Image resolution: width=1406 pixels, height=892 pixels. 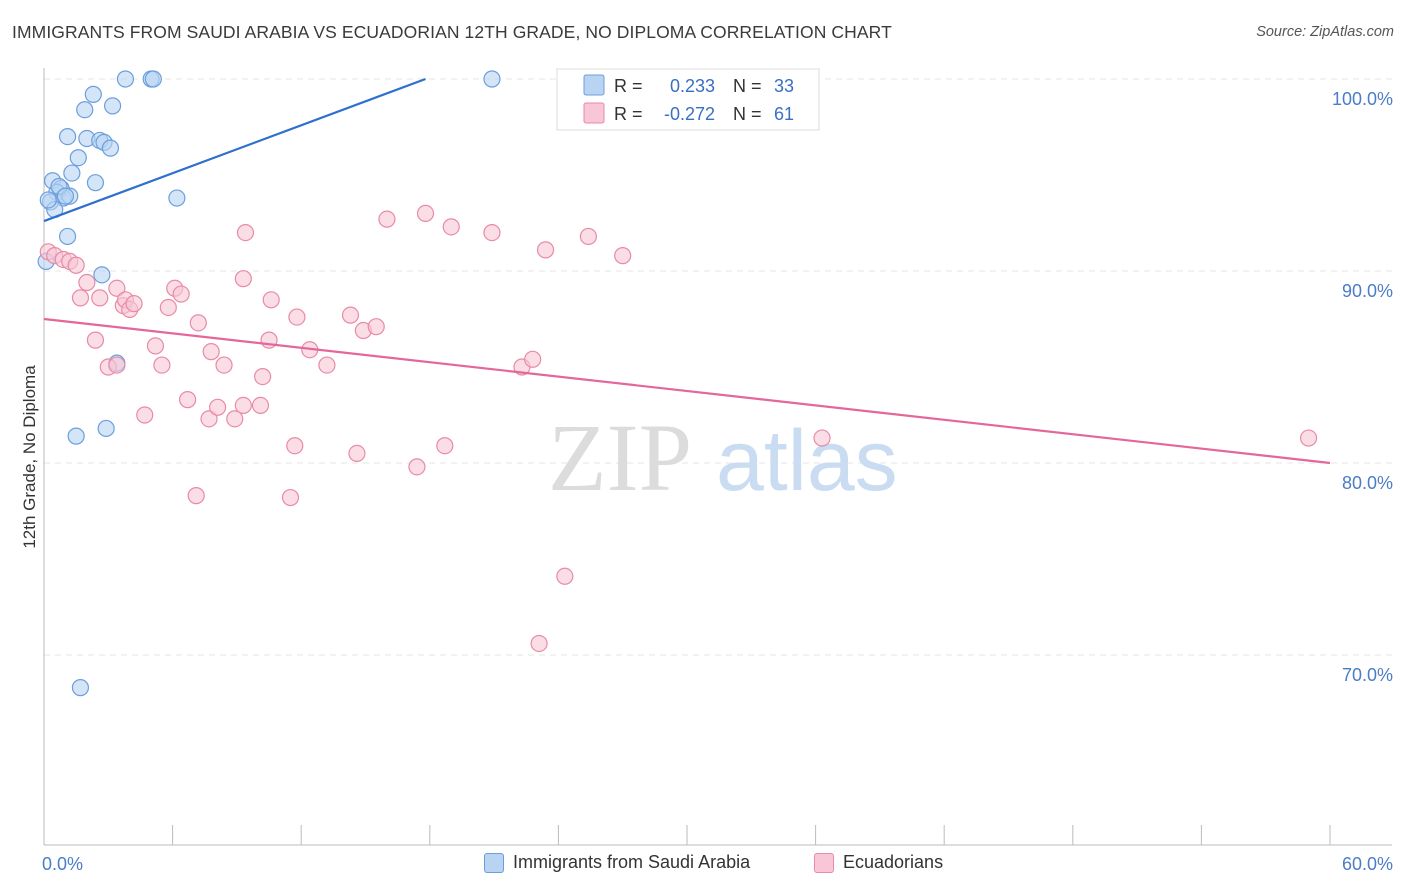 What do you see at coordinates (692, 86) in the screenshot?
I see `stats-r-value-1: 0.233` at bounding box center [692, 86].